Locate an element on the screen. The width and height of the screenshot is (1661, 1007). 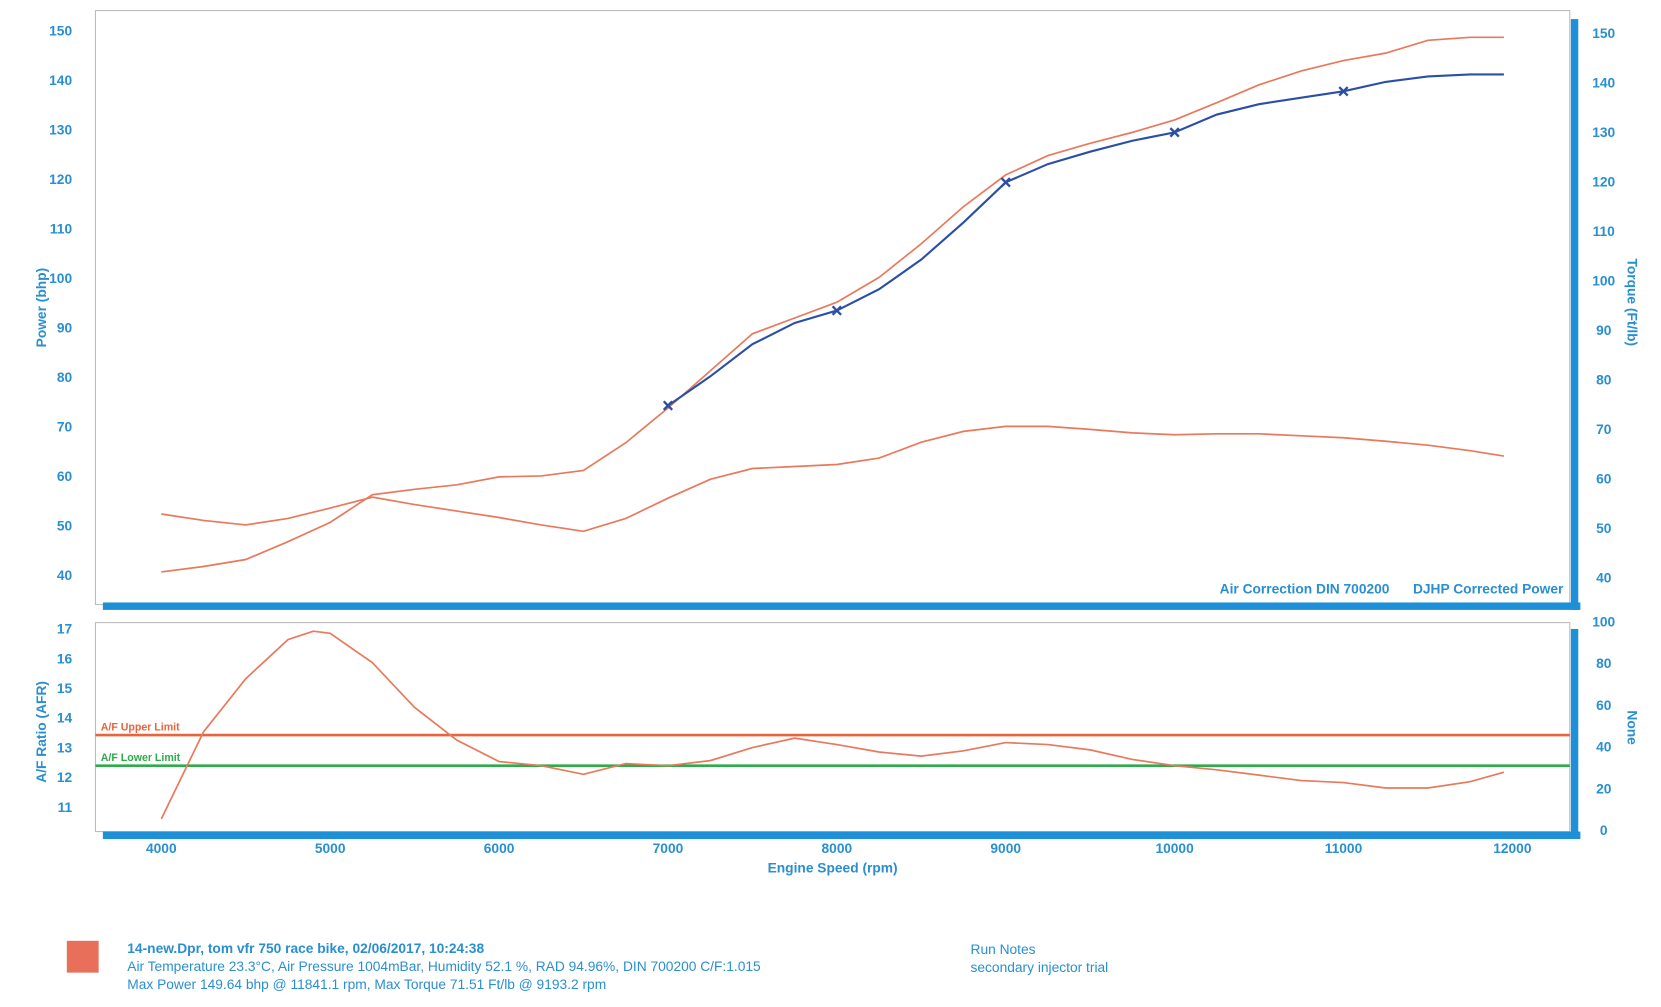
limit-label: A/F Upper Limit is located at coordinates (140, 727).